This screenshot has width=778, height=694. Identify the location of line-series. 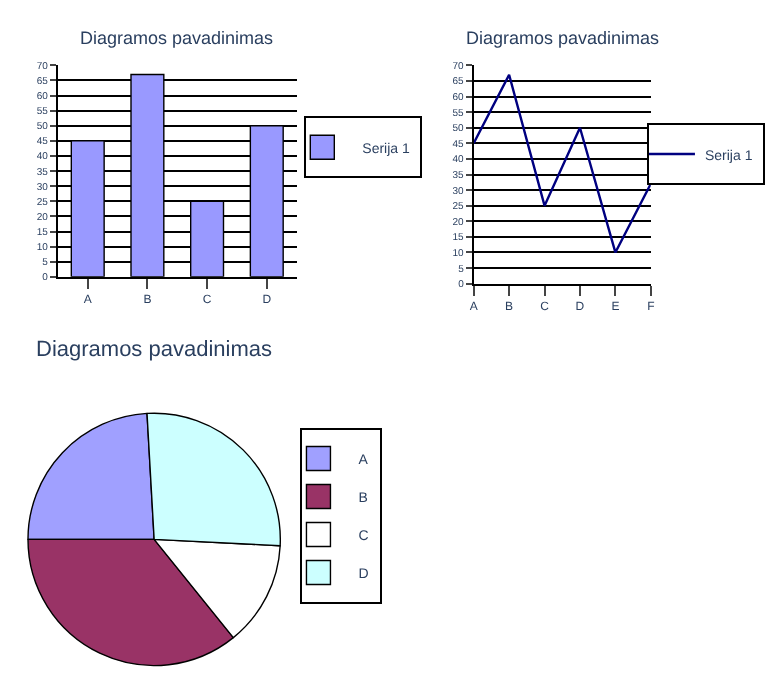
(562, 163).